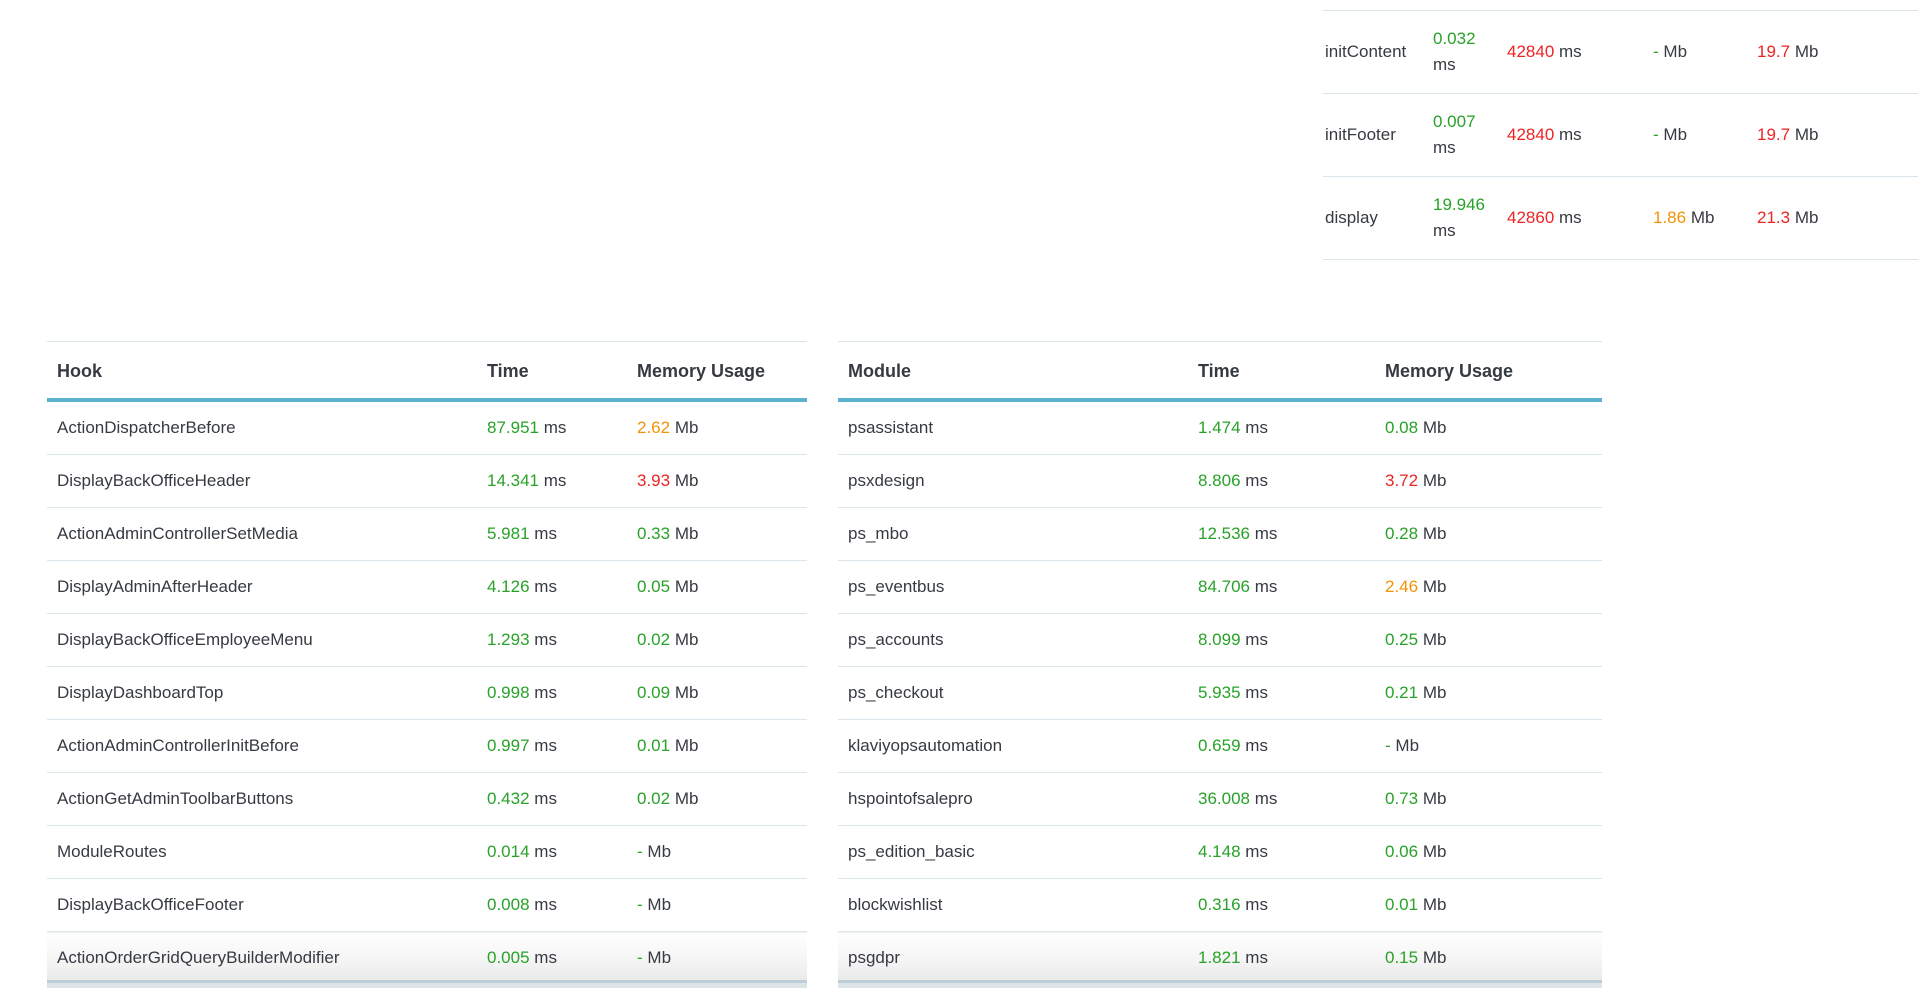  Describe the element at coordinates (1774, 217) in the screenshot. I see `summary-peak-memory-value: 21.3` at that location.